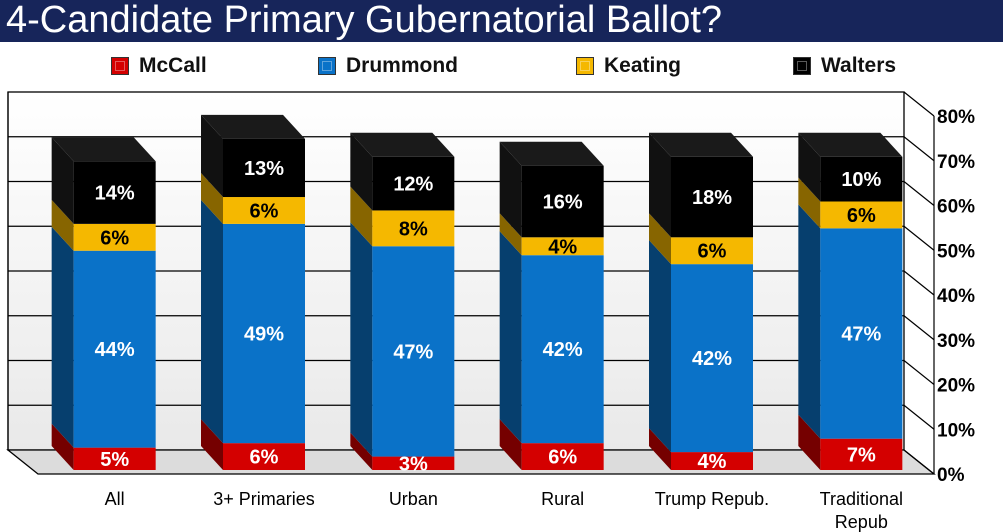 Image resolution: width=1003 pixels, height=532 pixels. Describe the element at coordinates (712, 499) in the screenshot. I see `x-tick-label: Trump Repub.` at that location.